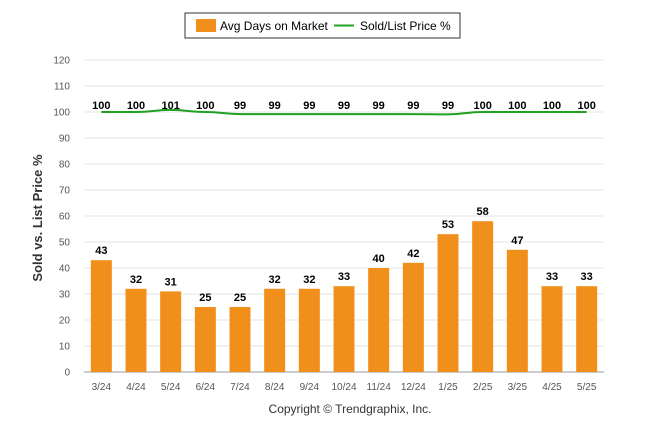 This screenshot has height=434, width=646. What do you see at coordinates (343, 387) in the screenshot?
I see `x-tick-label: 10/24` at bounding box center [343, 387].